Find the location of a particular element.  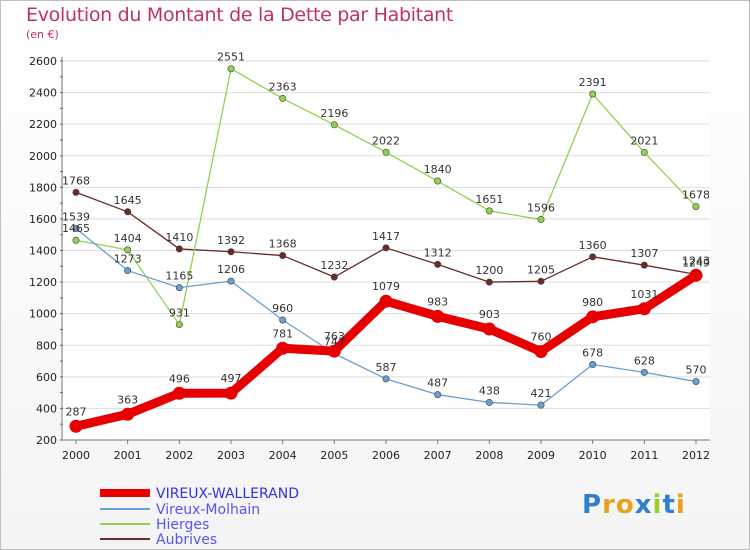

data-label: 1768 is located at coordinates (76, 180).